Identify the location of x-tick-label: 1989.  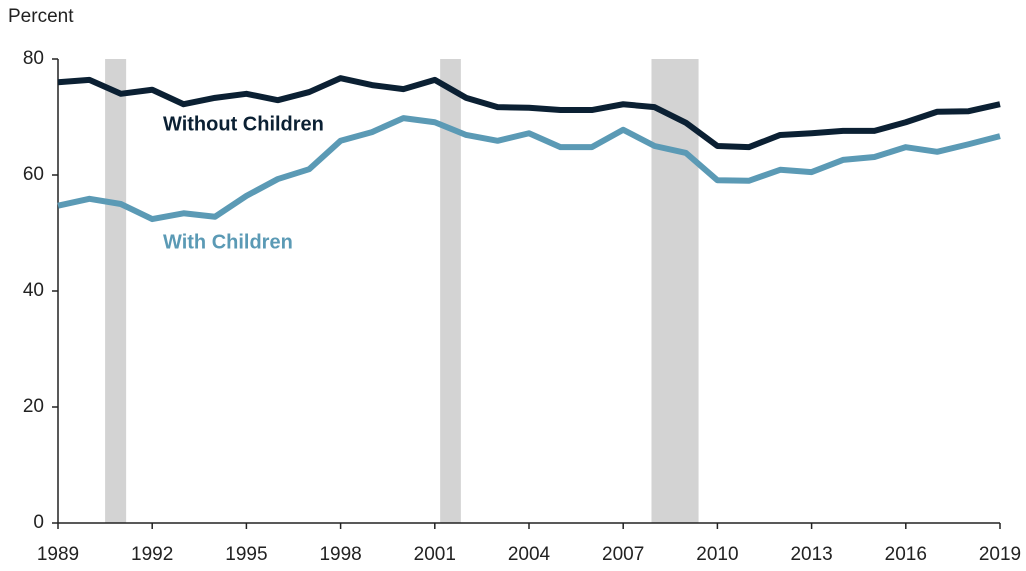
(58, 554).